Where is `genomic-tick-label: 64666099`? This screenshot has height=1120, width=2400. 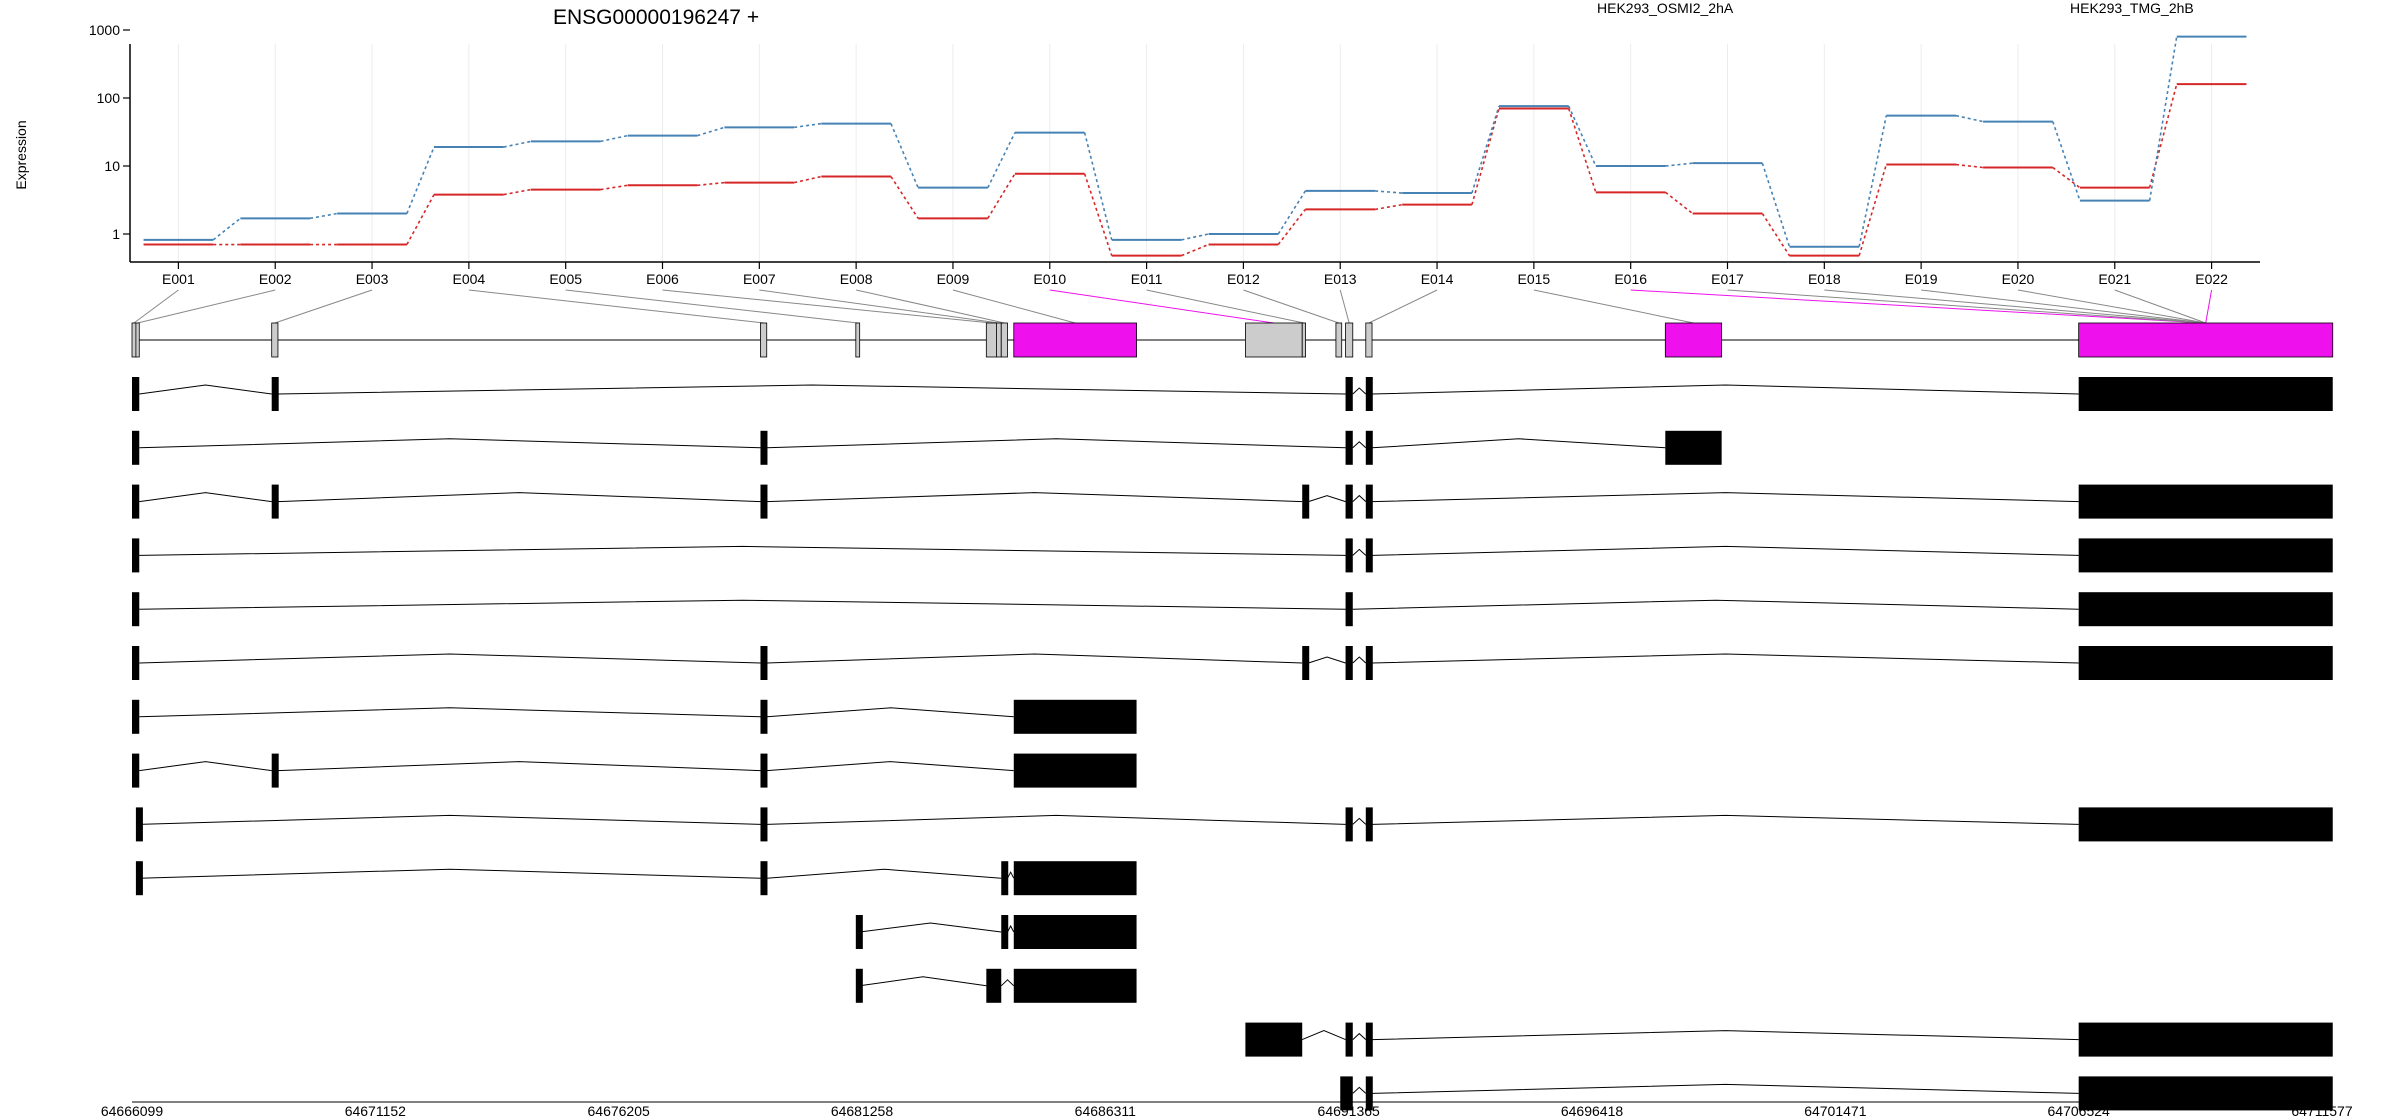 genomic-tick-label: 64666099 is located at coordinates (132, 1111).